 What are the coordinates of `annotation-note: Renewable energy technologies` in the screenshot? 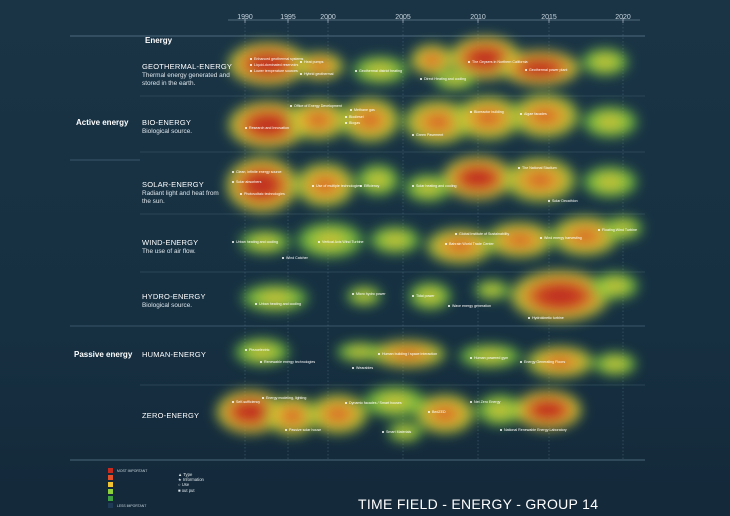 It's located at (287, 362).